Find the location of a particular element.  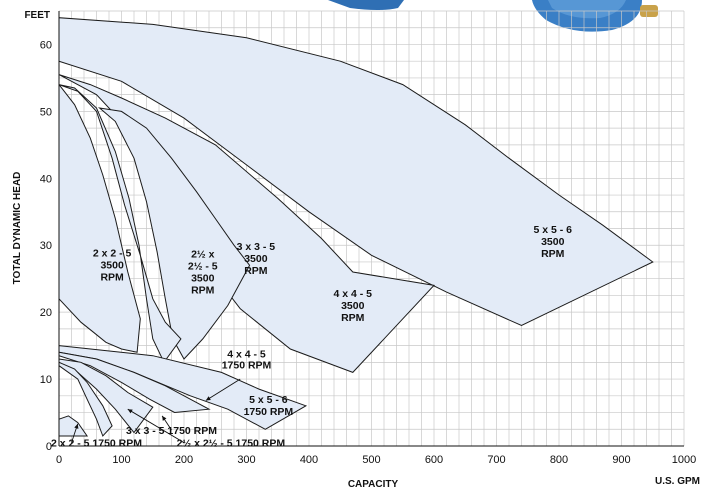

x-tick-label: 600 is located at coordinates (434, 460).